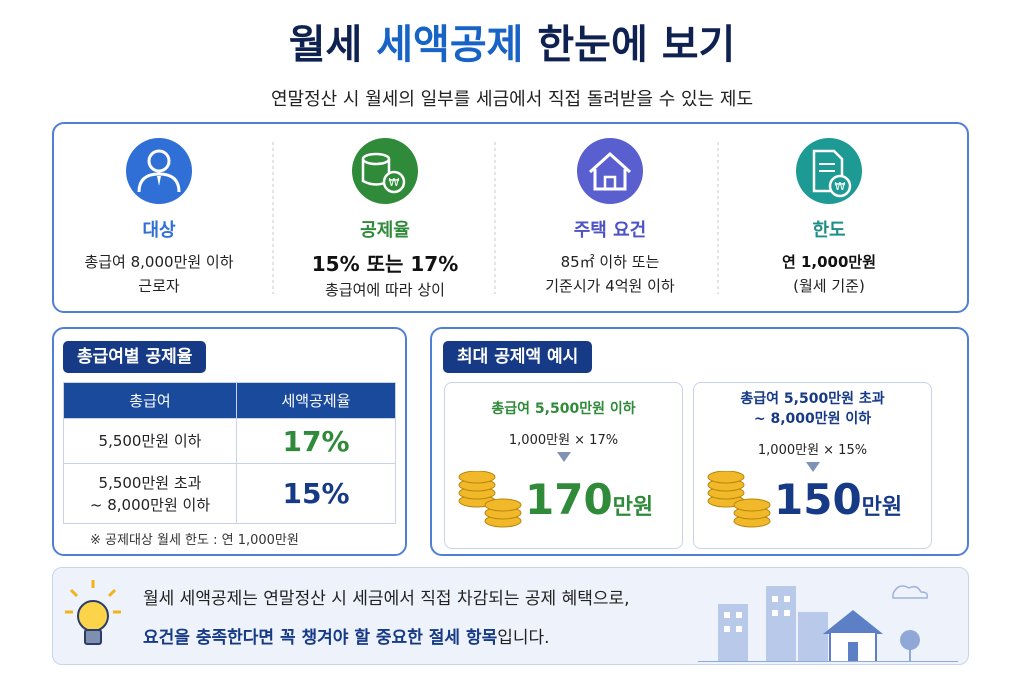 The width and height of the screenshot is (1024, 683). Describe the element at coordinates (385, 264) in the screenshot. I see `summary-line: 15% 또는 17%` at that location.